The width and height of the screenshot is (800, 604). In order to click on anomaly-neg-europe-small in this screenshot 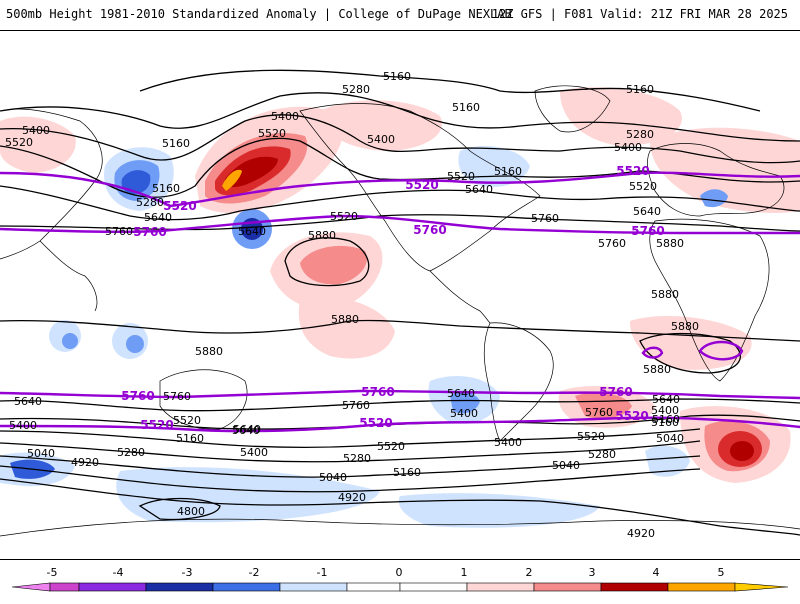, I will do `click(714, 198)`.